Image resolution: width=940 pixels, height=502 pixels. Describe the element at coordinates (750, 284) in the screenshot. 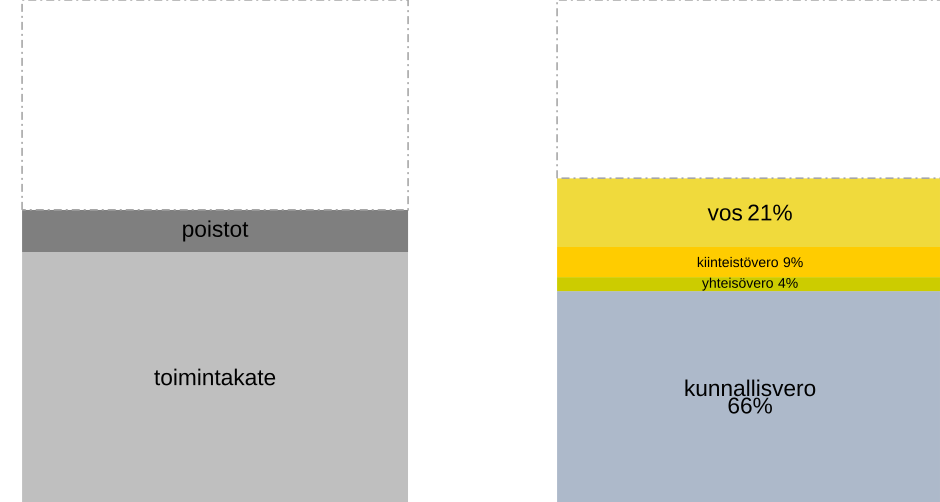

I see `series-label: yhteisövero 4%` at that location.